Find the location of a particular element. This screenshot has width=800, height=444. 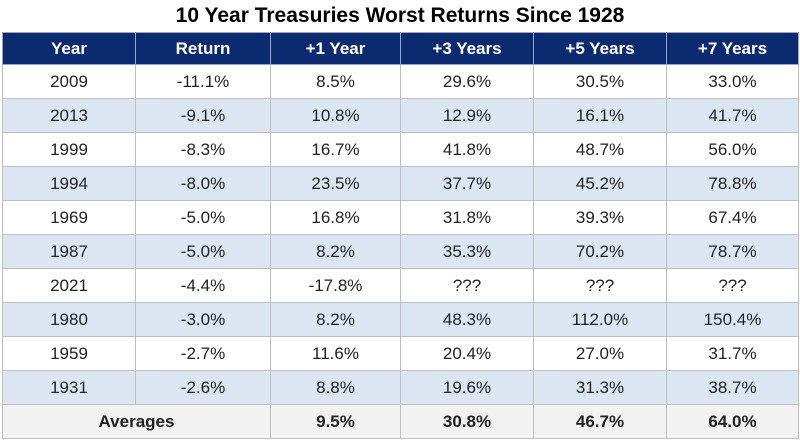

table-row: 2009 -11.1% 8.5% 29.6% 30.5% 33.0% is located at coordinates (400, 81).